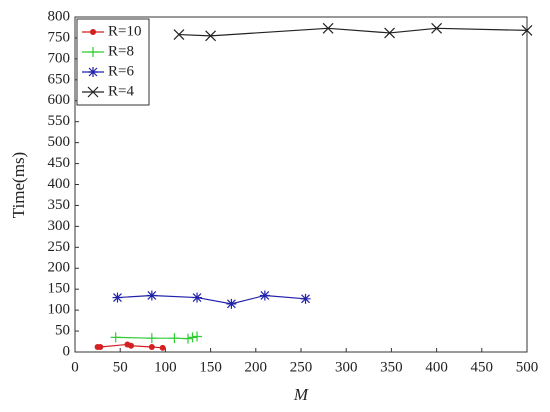 The height and width of the screenshot is (412, 550). Describe the element at coordinates (301, 394) in the screenshot. I see `x-axis-label: M` at that location.